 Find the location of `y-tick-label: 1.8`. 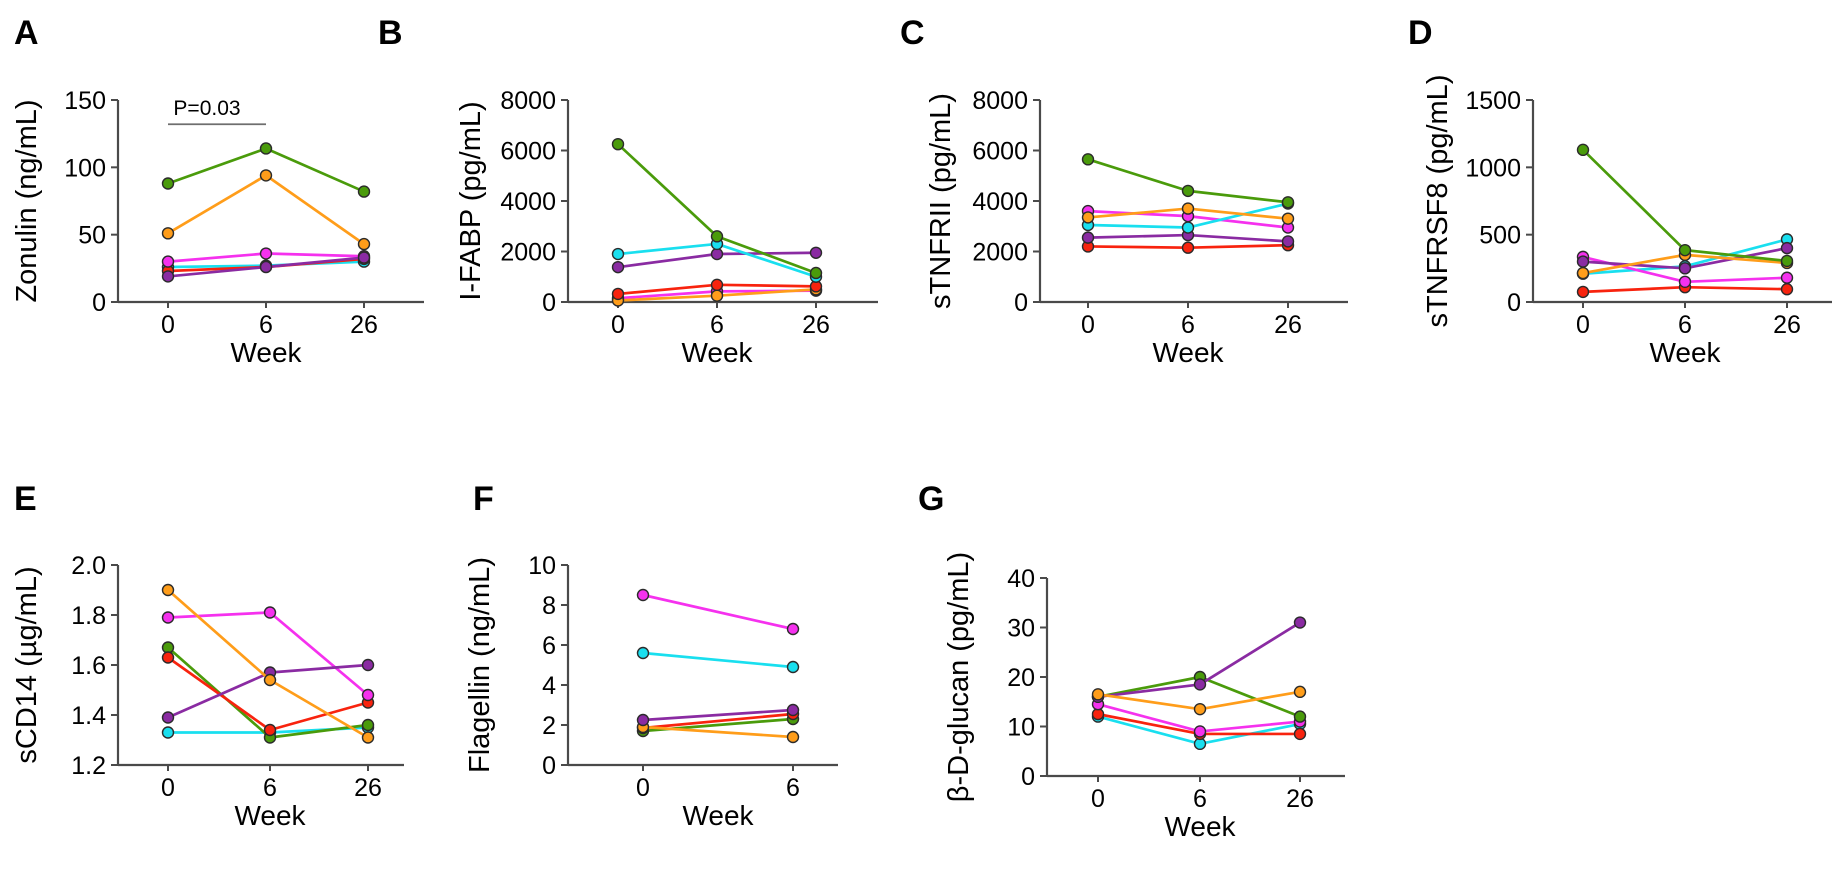

y-tick-label: 1.8 is located at coordinates (88, 616).